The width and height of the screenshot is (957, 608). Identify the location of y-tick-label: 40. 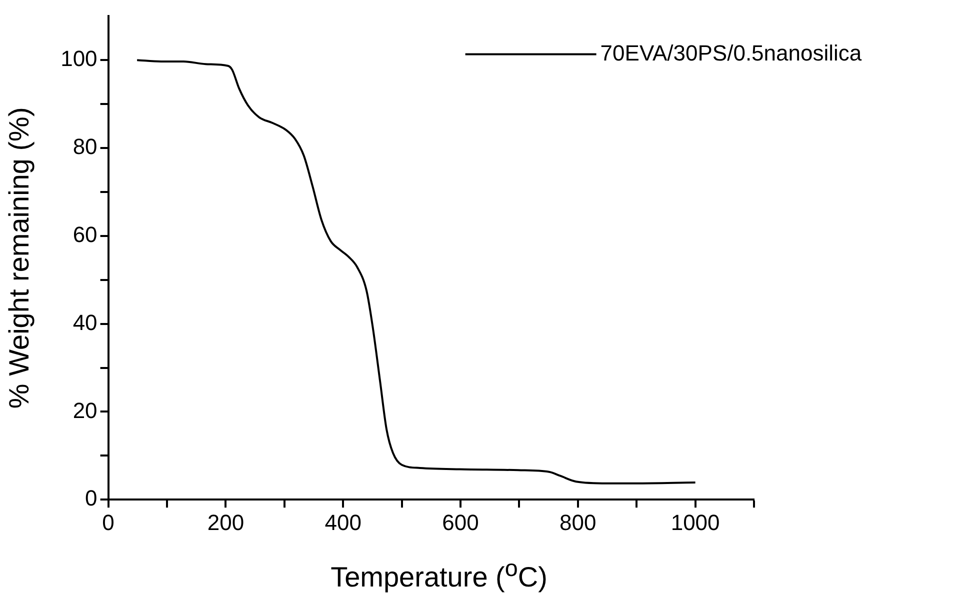
(85, 322).